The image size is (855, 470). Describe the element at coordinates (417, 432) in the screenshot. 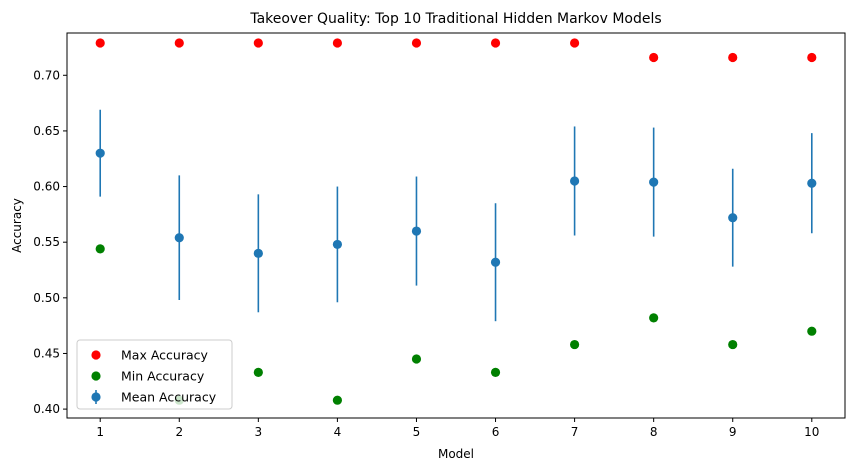

I see `x-tick-label: 5` at that location.